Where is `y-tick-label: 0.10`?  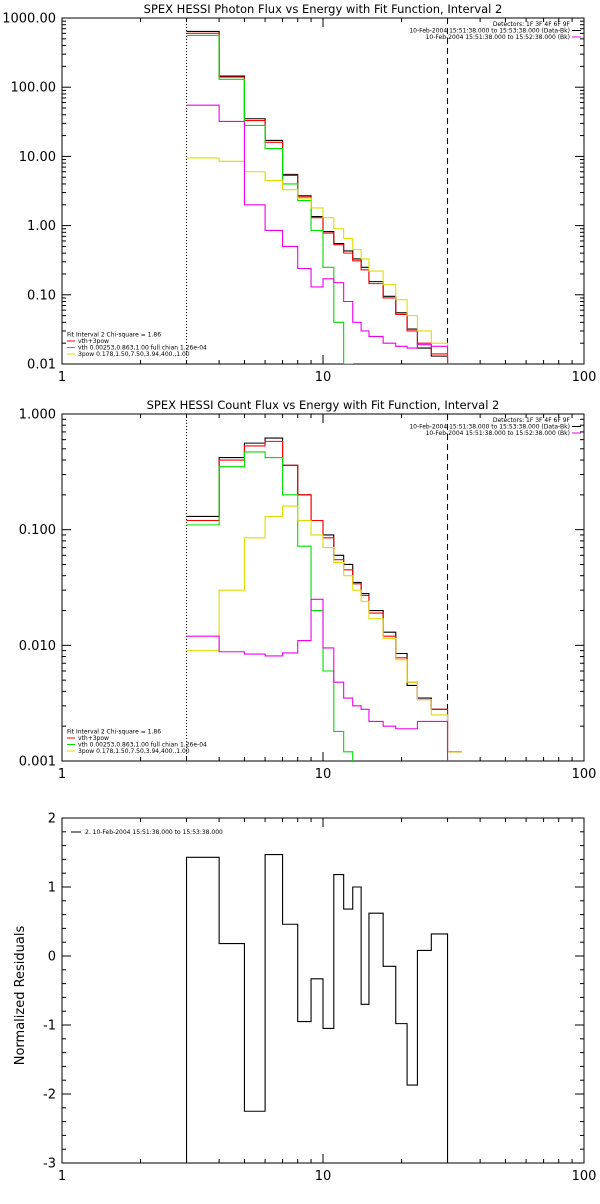 y-tick-label: 0.10 is located at coordinates (41, 295).